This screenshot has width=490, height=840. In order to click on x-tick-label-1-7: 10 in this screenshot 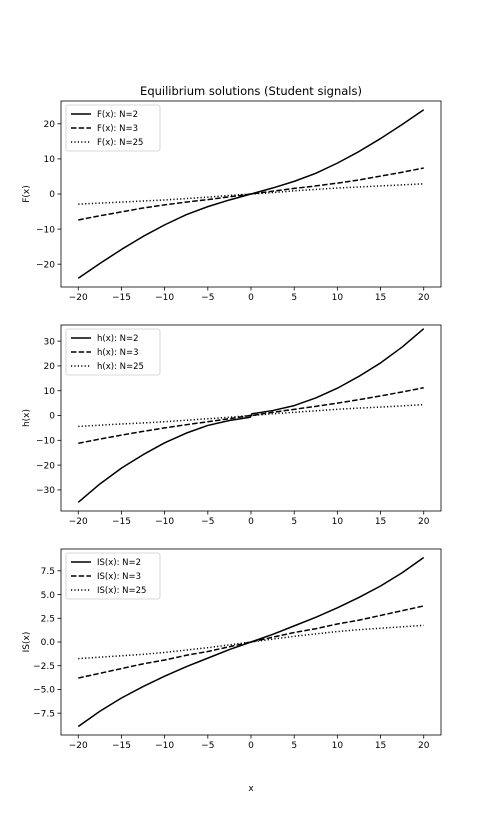, I will do `click(338, 298)`.